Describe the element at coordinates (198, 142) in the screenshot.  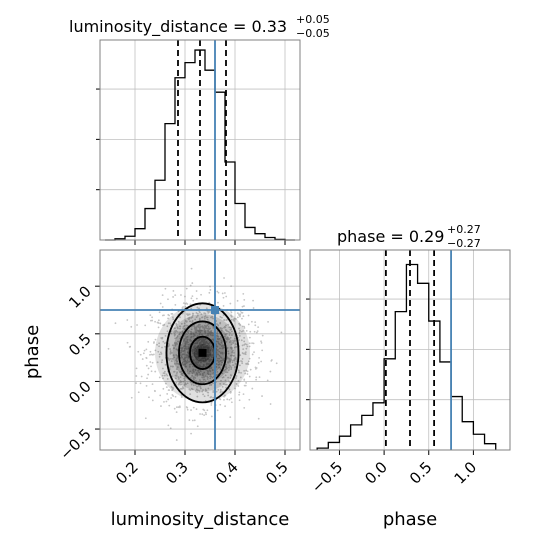
I see `histogram-luminosity-distance-panel` at that location.